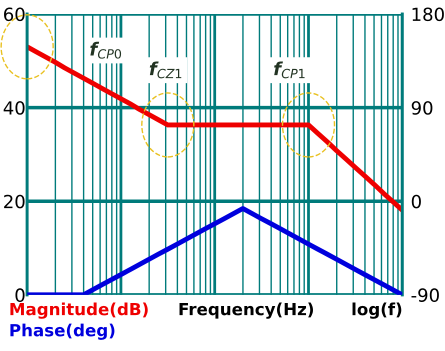 The width and height of the screenshot is (445, 351). I want to click on annotation: f$_{CP0}$, so click(106, 50).